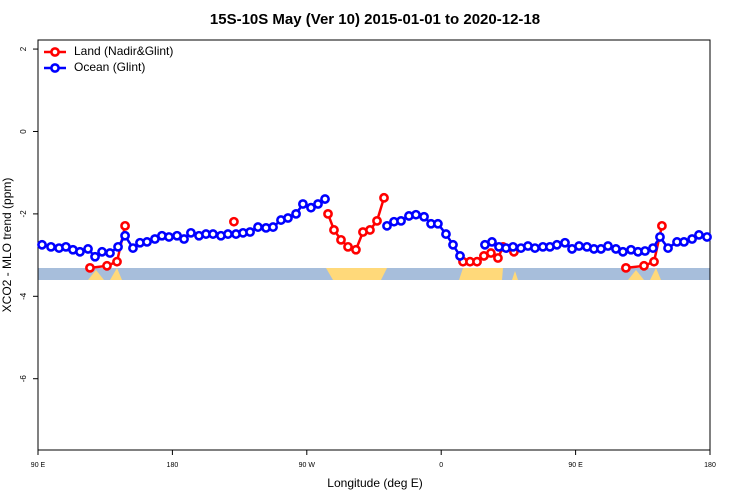 The image size is (750, 500). What do you see at coordinates (374, 483) in the screenshot?
I see `x-axis-label: Longitude (deg E)` at bounding box center [374, 483].